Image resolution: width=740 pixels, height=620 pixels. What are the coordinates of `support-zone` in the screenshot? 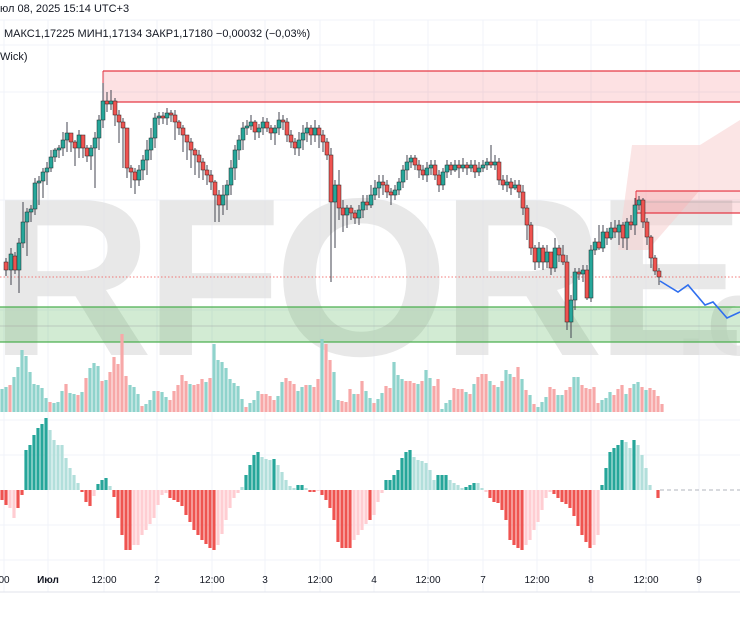 It's located at (370, 324).